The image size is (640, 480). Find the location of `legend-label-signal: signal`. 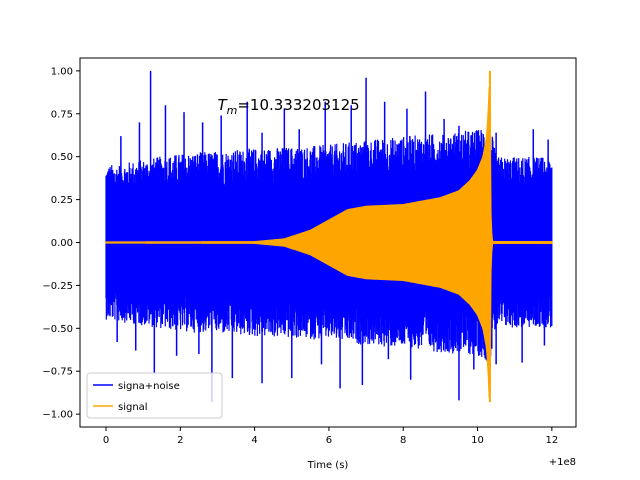

legend-label-signal: signal is located at coordinates (133, 407).